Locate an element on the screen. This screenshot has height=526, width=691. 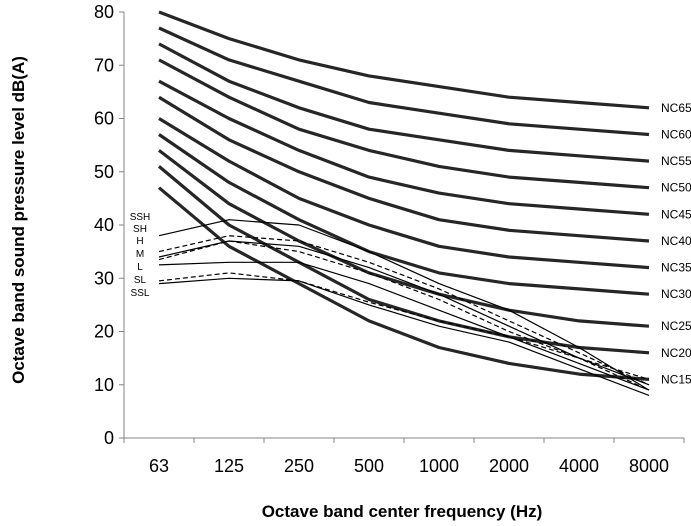
room-label-ssl: SSL is located at coordinates (140, 293).